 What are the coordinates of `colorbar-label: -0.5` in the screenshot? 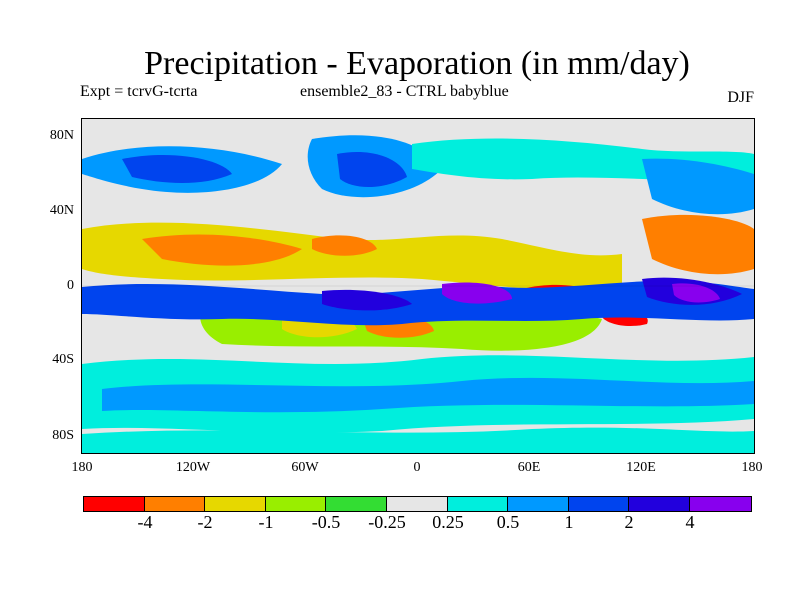 It's located at (326, 522).